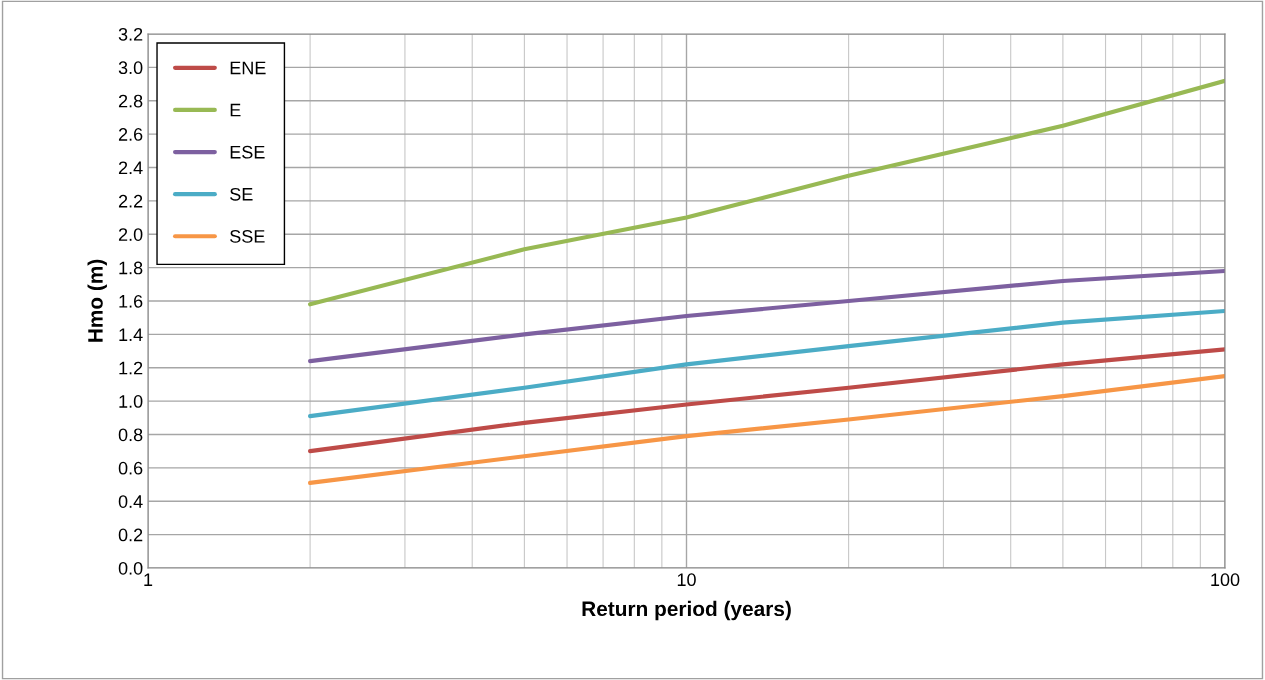 Image resolution: width=1265 pixels, height=680 pixels. What do you see at coordinates (130, 134) in the screenshot?
I see `y-tick-label: 2.6` at bounding box center [130, 134].